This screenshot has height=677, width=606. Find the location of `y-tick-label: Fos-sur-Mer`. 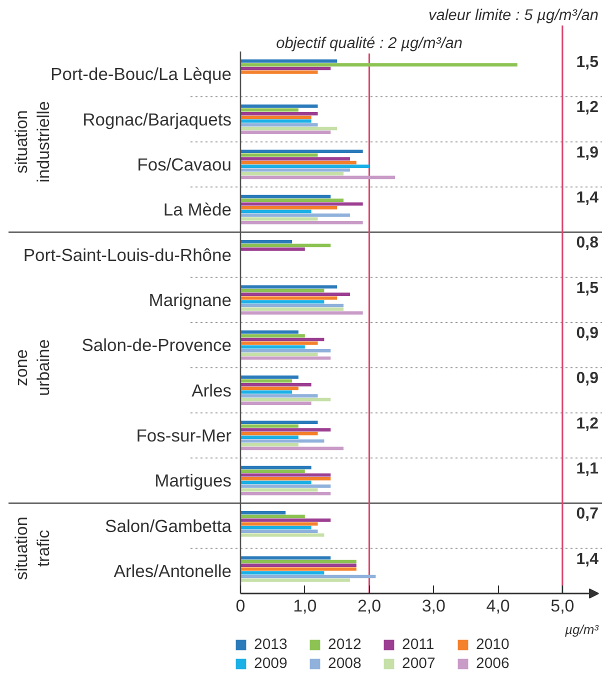

y-tick-label: Fos-sur-Mer is located at coordinates (184, 435).